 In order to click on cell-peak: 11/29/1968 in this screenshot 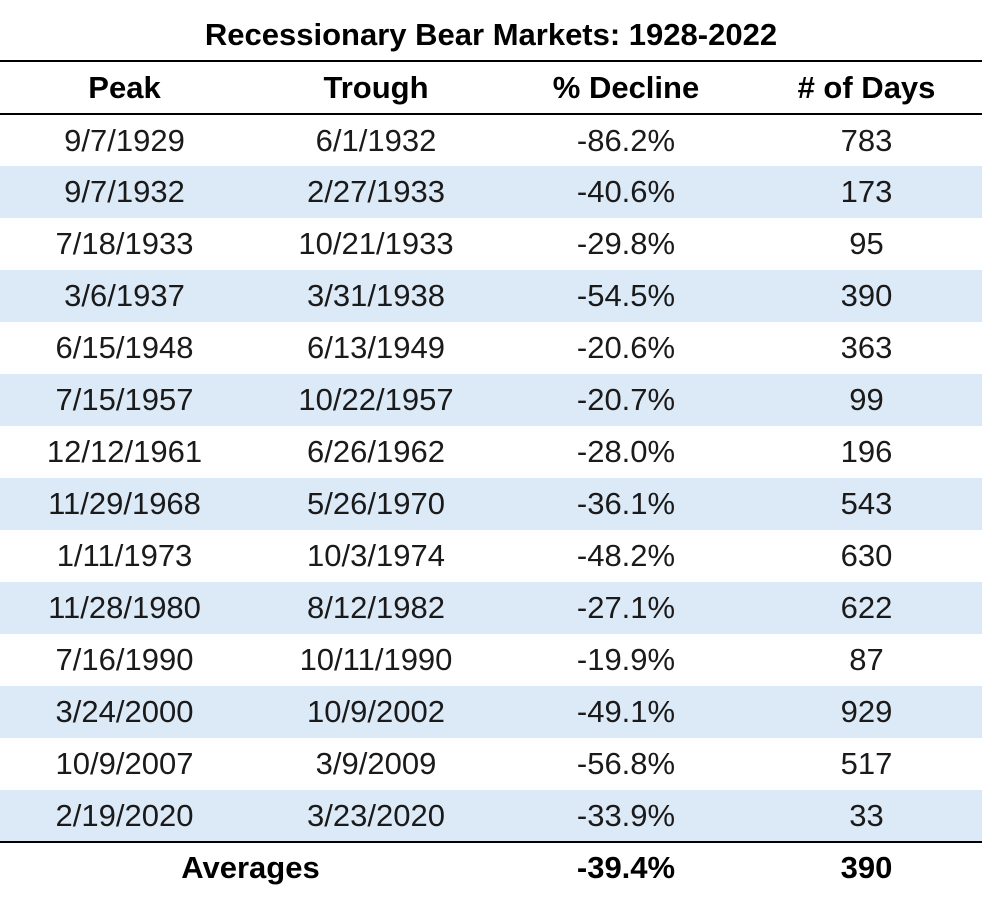, I will do `click(125, 504)`.